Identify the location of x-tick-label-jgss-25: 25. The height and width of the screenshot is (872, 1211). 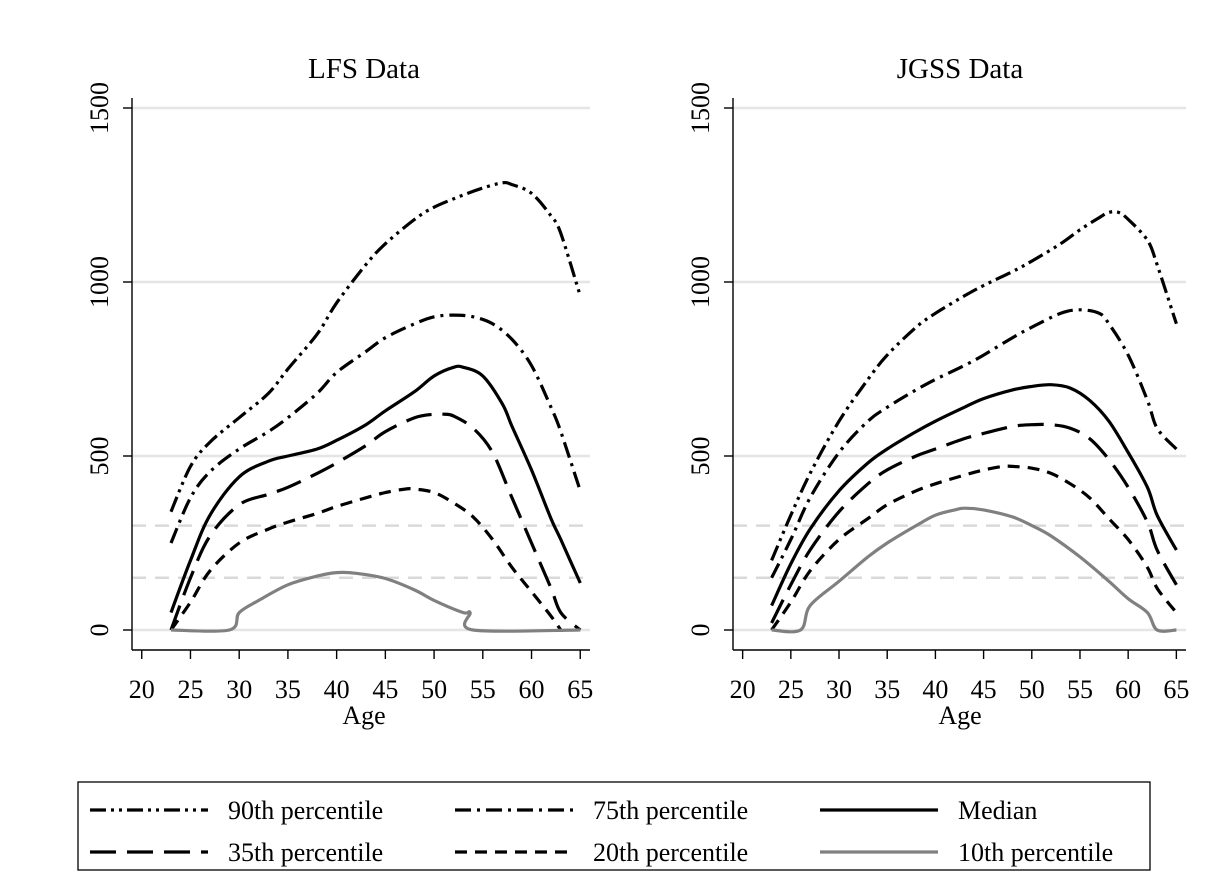
(791, 689).